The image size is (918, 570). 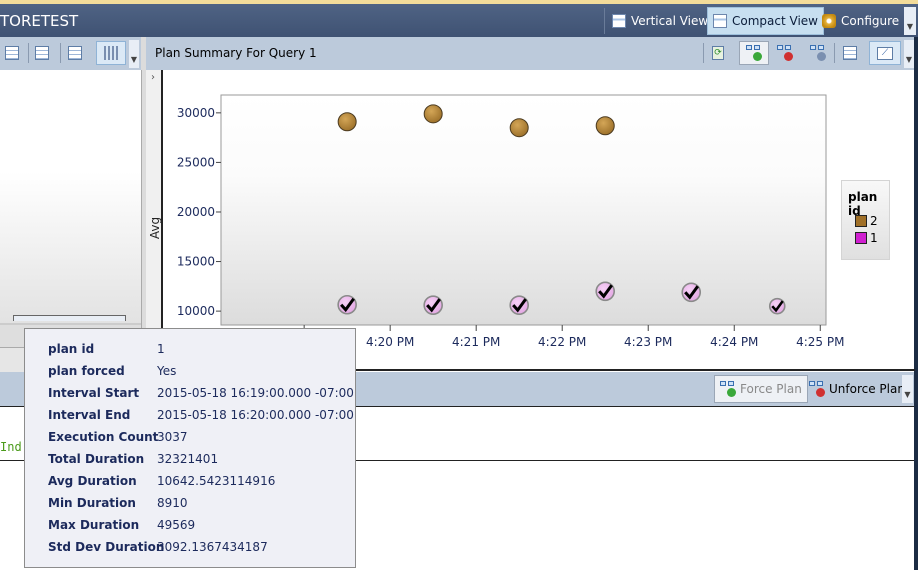 I want to click on x-tick-label: 4:24 PM, so click(x=734, y=342).